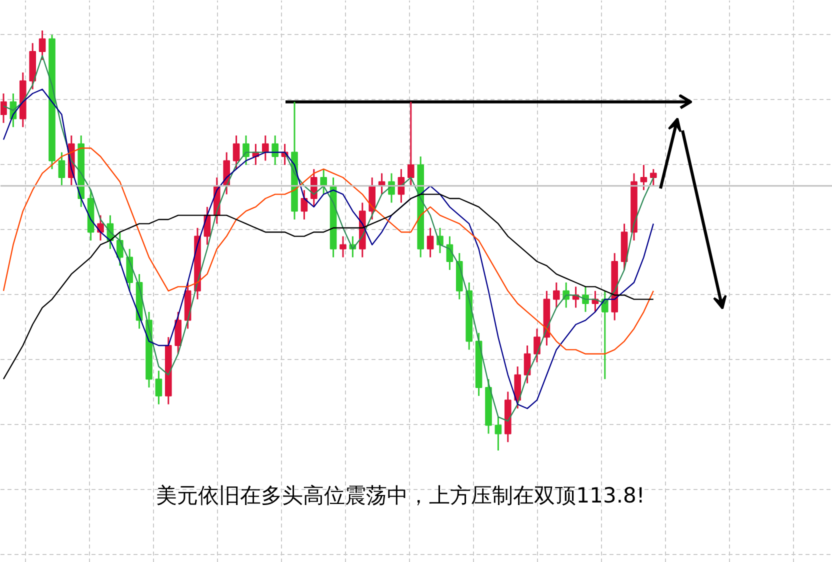 The height and width of the screenshot is (562, 832). Describe the element at coordinates (400, 496) in the screenshot. I see `text: 美元依旧在多头高位震荡中，上方压制在双顶113.8!` at that location.